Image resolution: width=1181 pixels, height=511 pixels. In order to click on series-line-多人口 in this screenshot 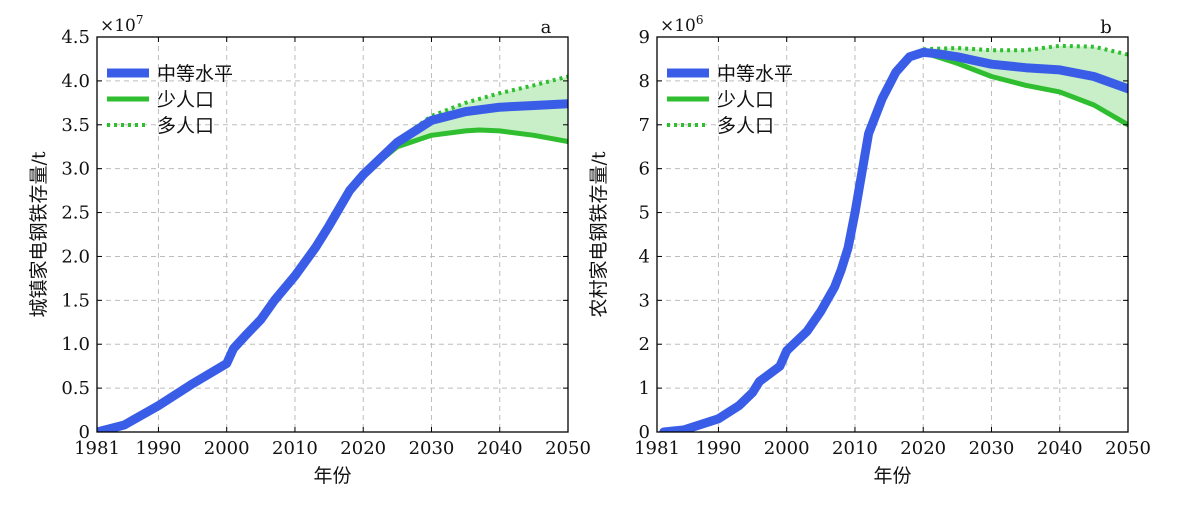, I will do `click(464, 125)`.